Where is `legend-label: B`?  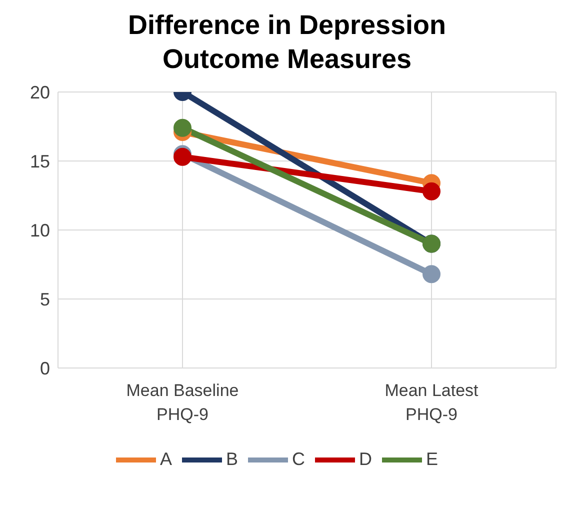
legend-label: B is located at coordinates (232, 458).